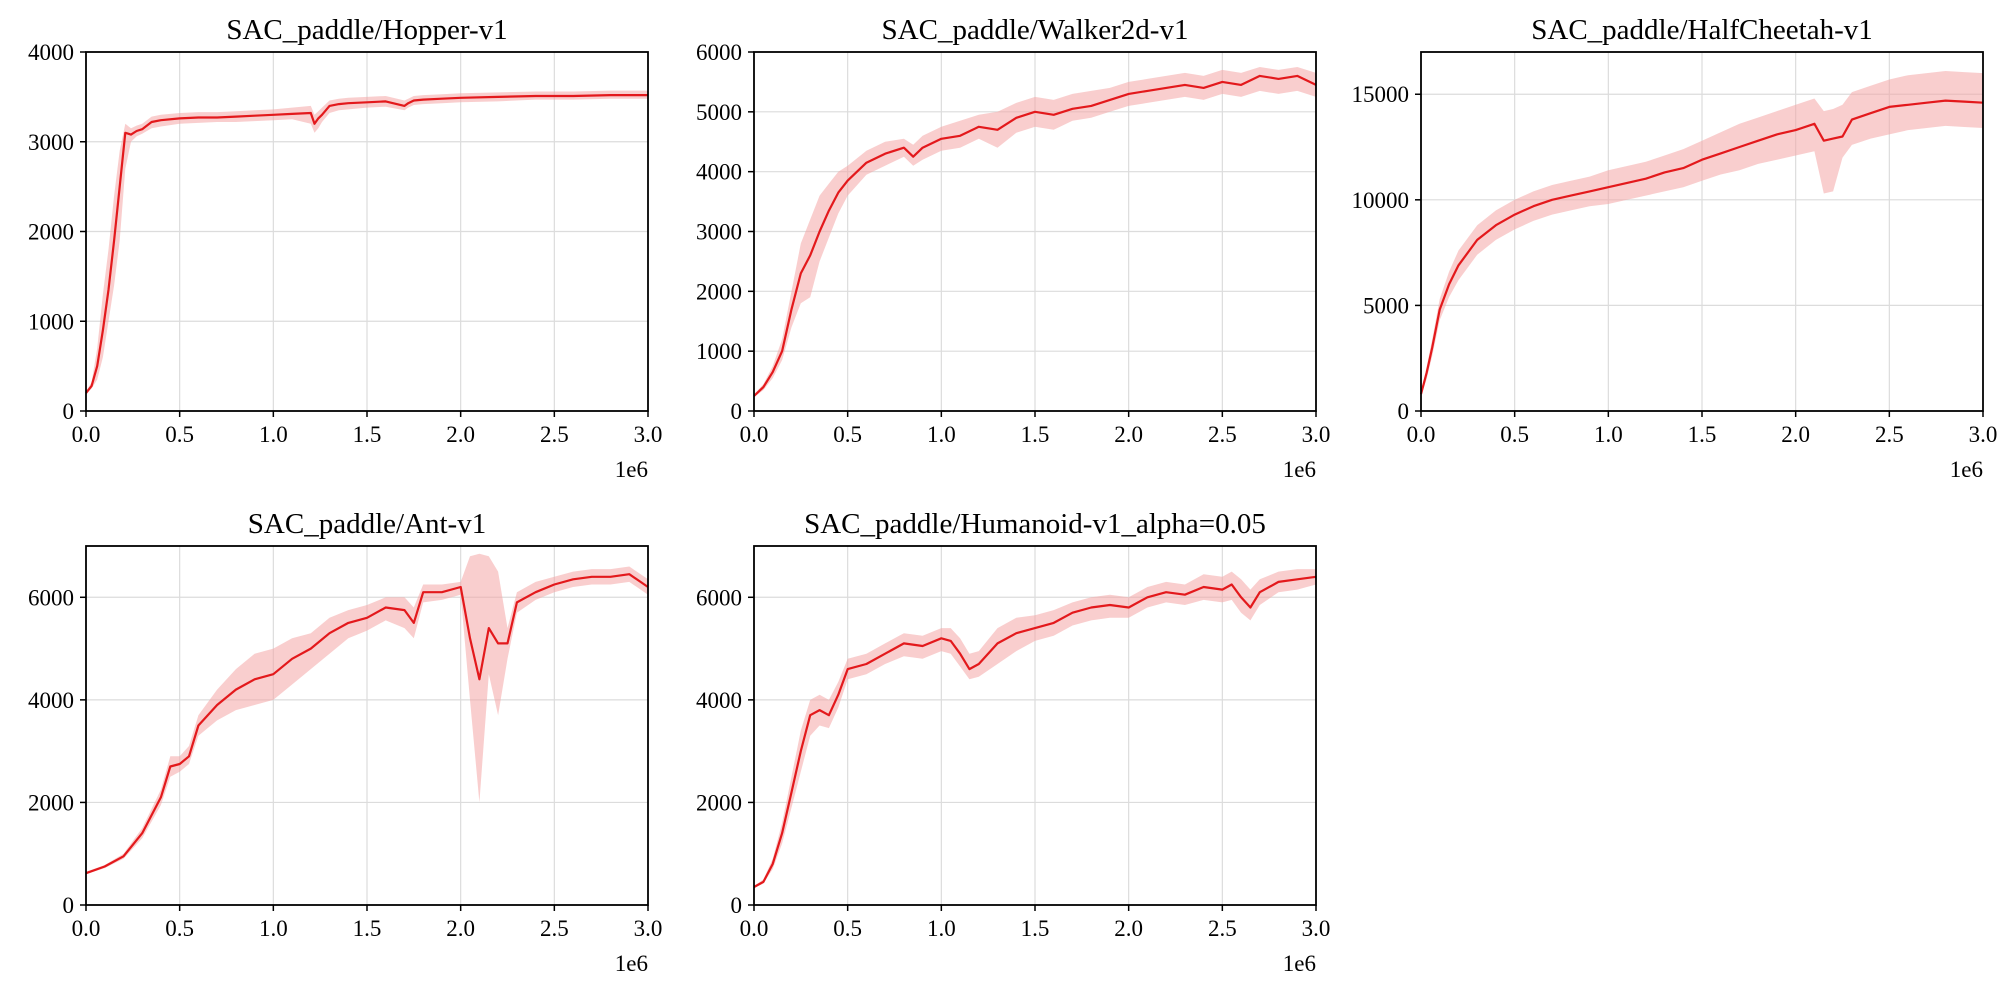  What do you see at coordinates (1035, 30) in the screenshot?
I see `chart-title: SAC_paddle/Walker2d-v1` at bounding box center [1035, 30].